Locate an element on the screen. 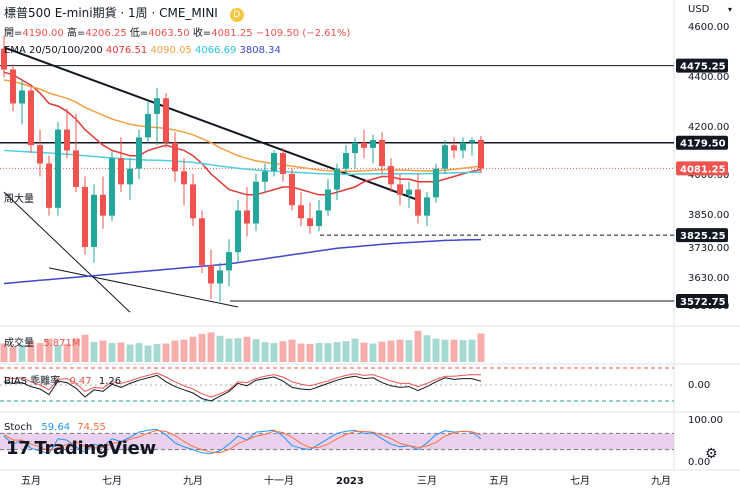 The image size is (740, 493). open-label: 開= is located at coordinates (13, 33).